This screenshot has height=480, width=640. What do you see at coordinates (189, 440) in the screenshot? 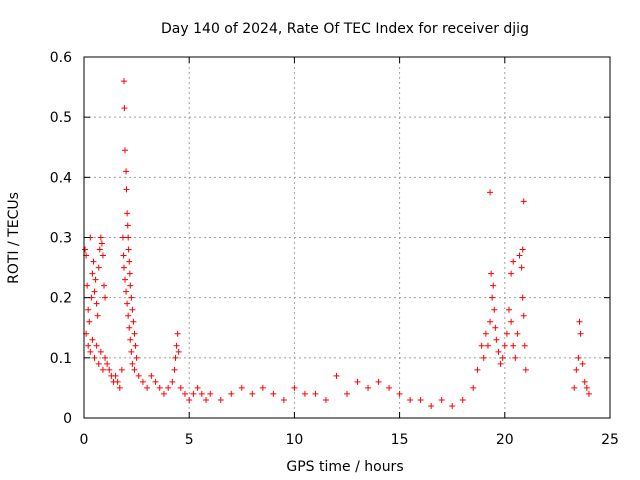
I see `x-tick-label: 5` at bounding box center [189, 440].